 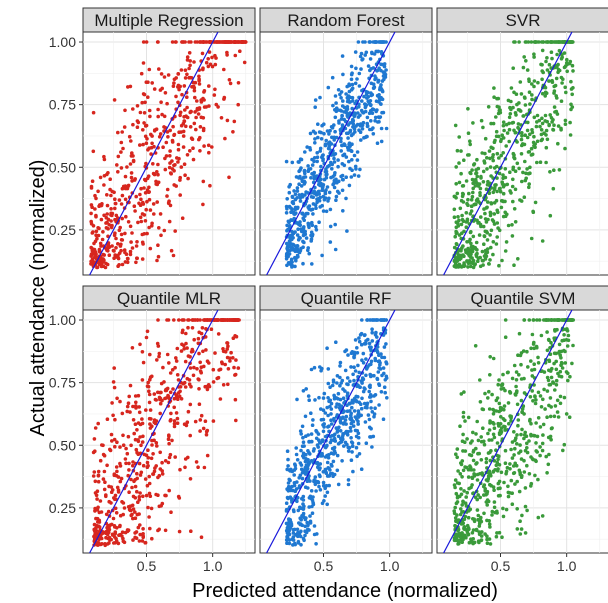 I want to click on facet-title: Multiple Regression, so click(x=168, y=20).